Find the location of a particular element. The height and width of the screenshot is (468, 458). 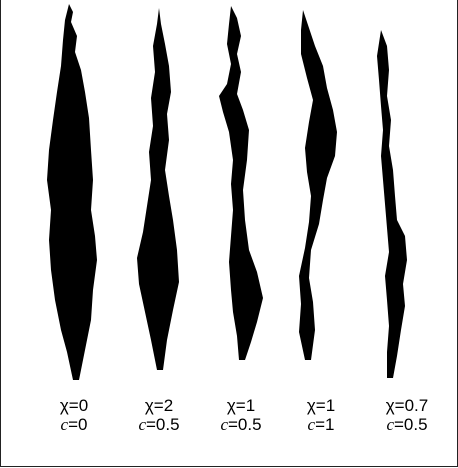

c-label: c=1 is located at coordinates (321, 424).